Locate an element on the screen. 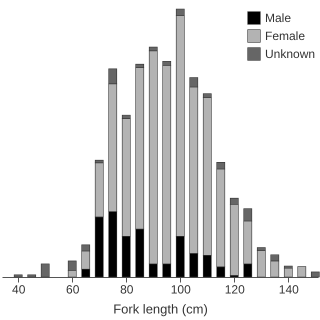  x-tick-label: 80 is located at coordinates (127, 289).